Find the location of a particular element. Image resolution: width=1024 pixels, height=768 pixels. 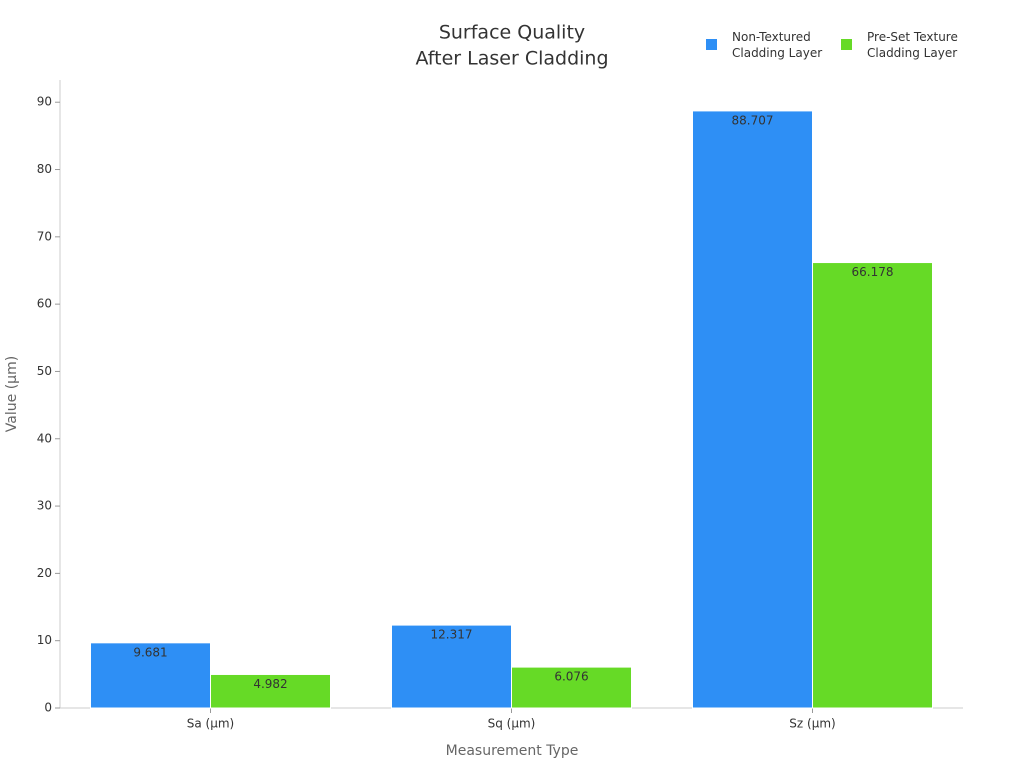

y-tick-label: 20 is located at coordinates (44, 573).